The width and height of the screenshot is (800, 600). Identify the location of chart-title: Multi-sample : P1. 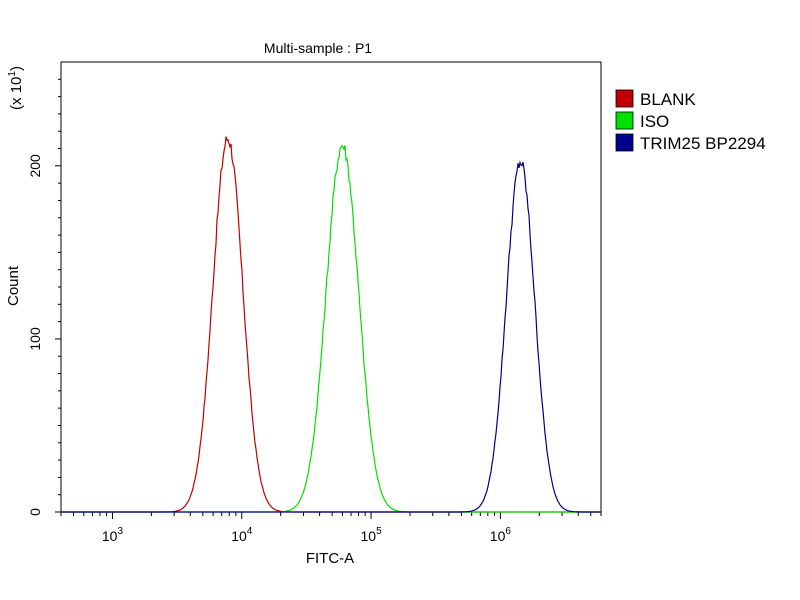
(318, 48).